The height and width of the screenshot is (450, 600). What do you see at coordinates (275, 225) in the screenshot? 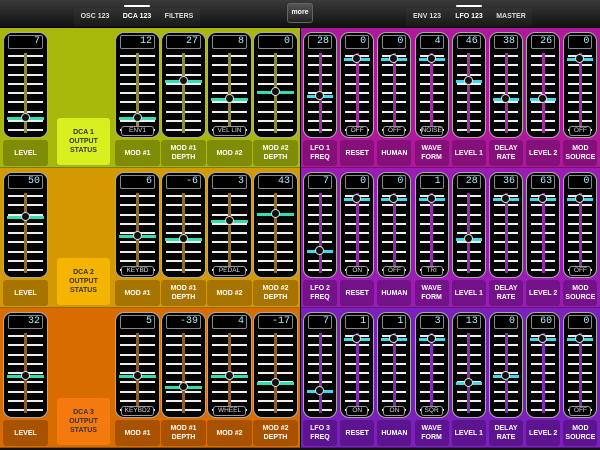
I see `slider: 43` at bounding box center [275, 225].